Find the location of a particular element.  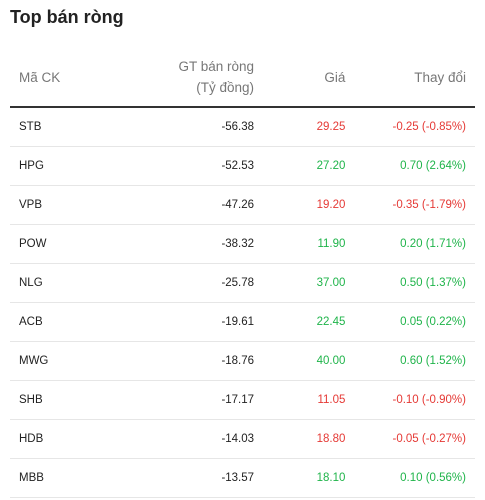

price: 22.45 is located at coordinates (331, 322).